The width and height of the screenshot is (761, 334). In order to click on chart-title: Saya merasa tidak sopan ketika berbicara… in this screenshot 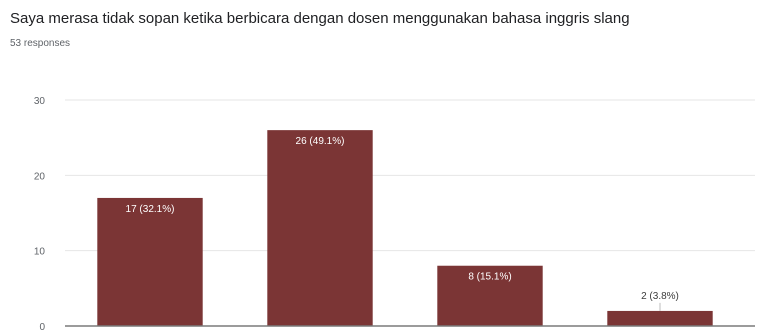, I will do `click(320, 18)`.